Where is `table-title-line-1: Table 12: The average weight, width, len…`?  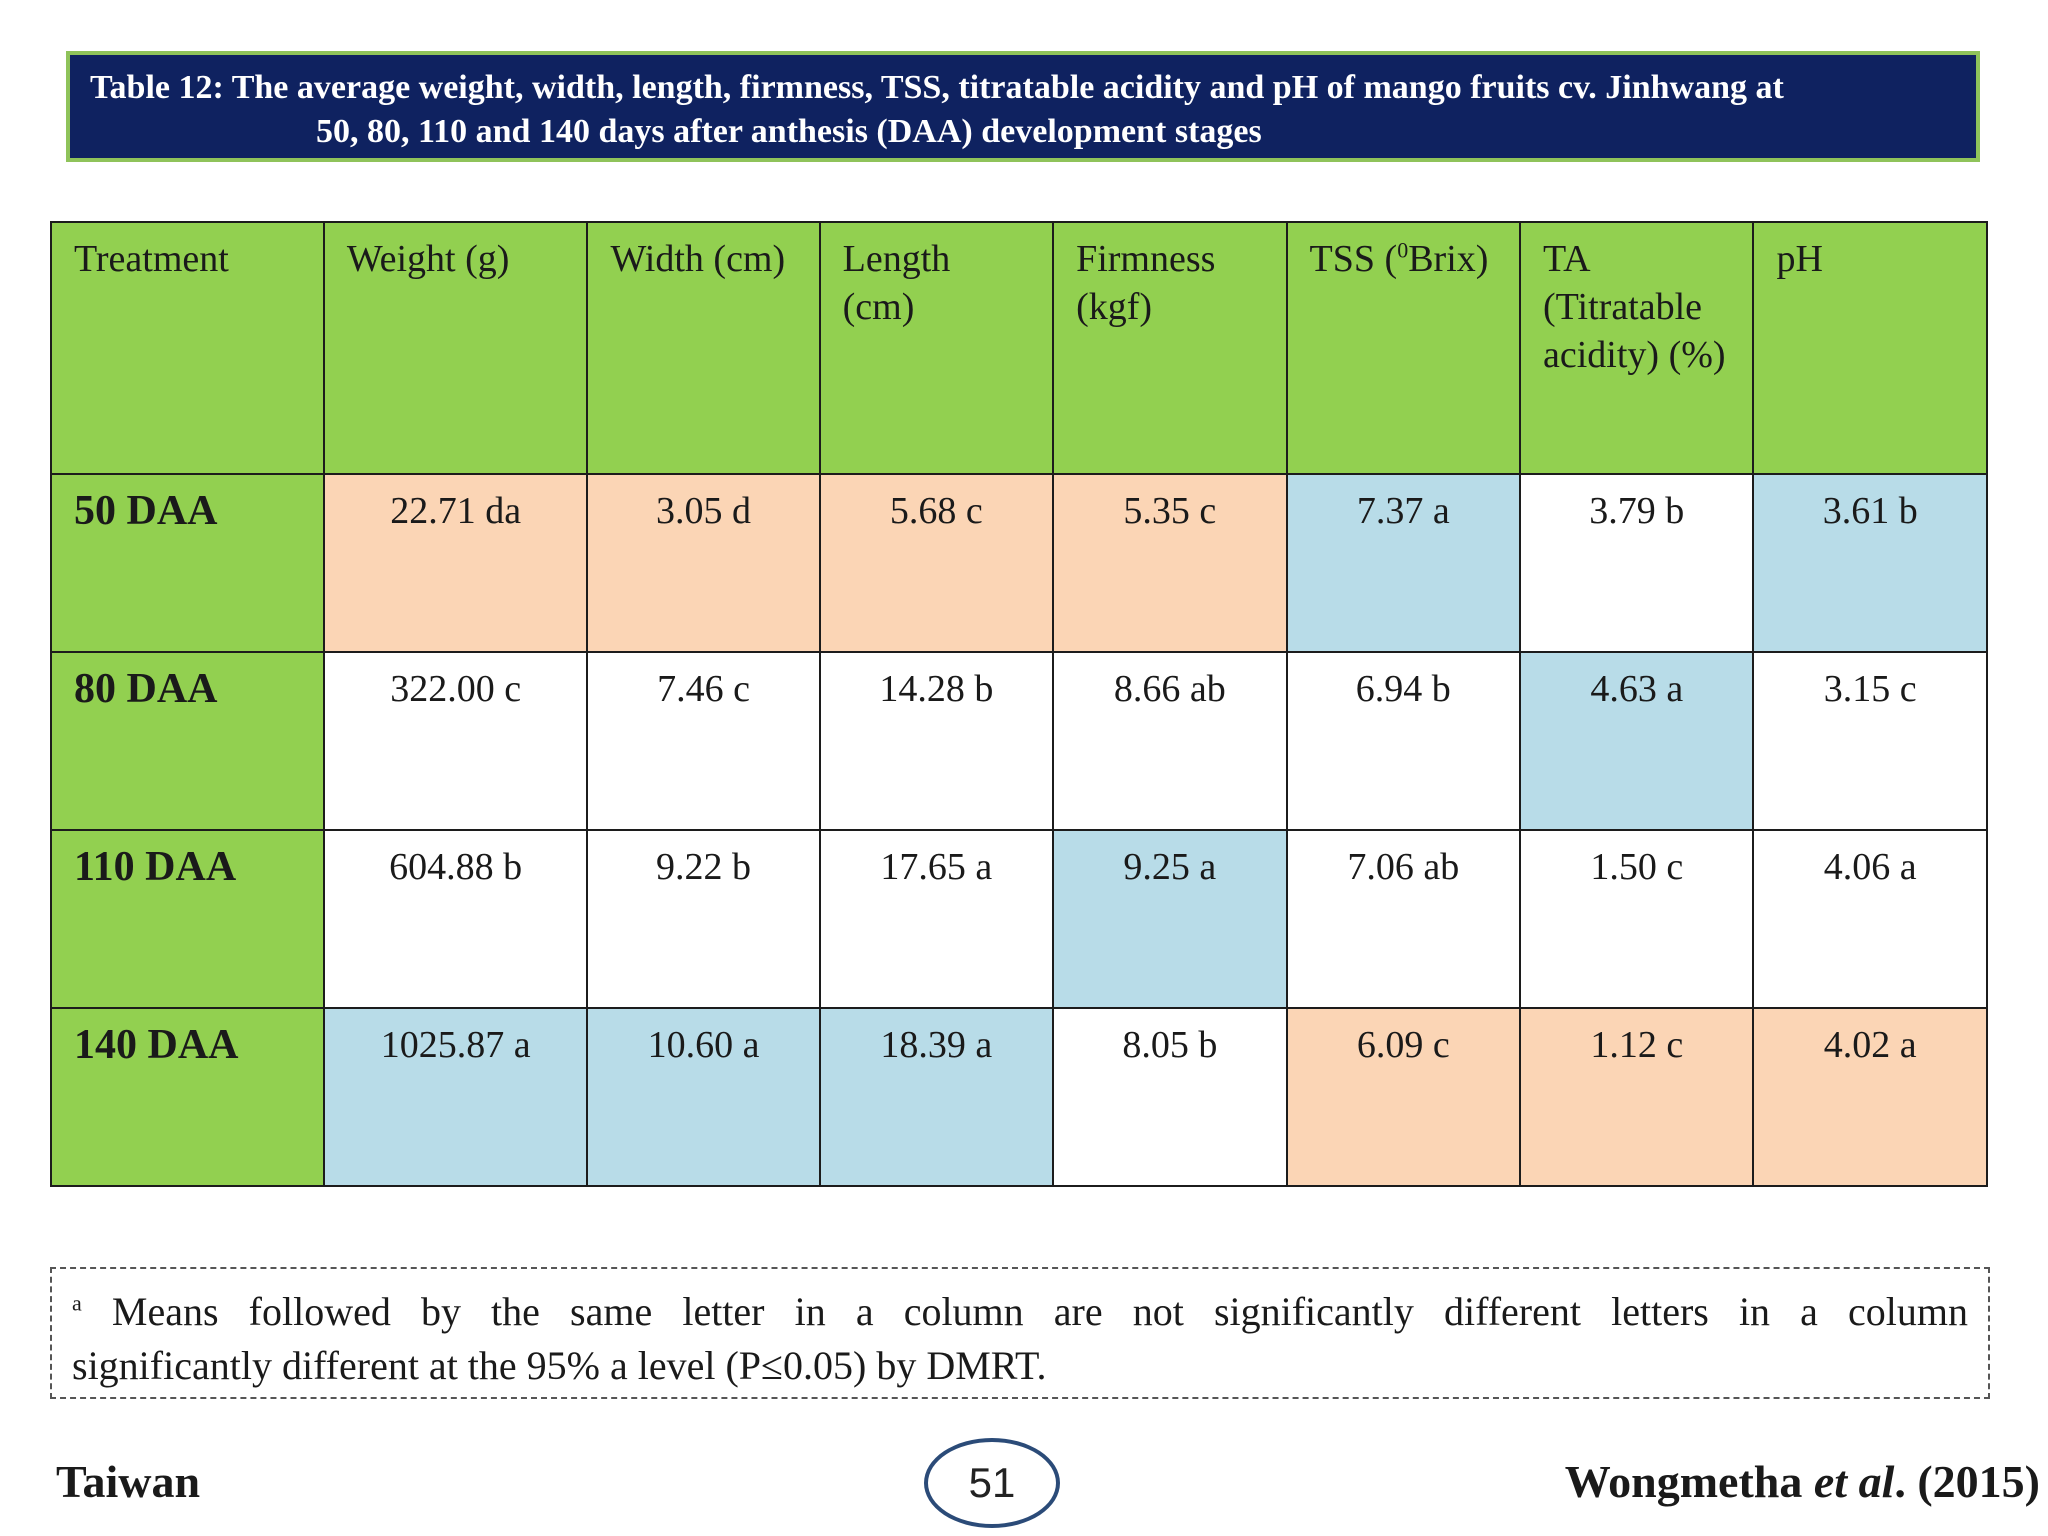 table-title-line-1: Table 12: The average weight, width, len… is located at coordinates (937, 87).